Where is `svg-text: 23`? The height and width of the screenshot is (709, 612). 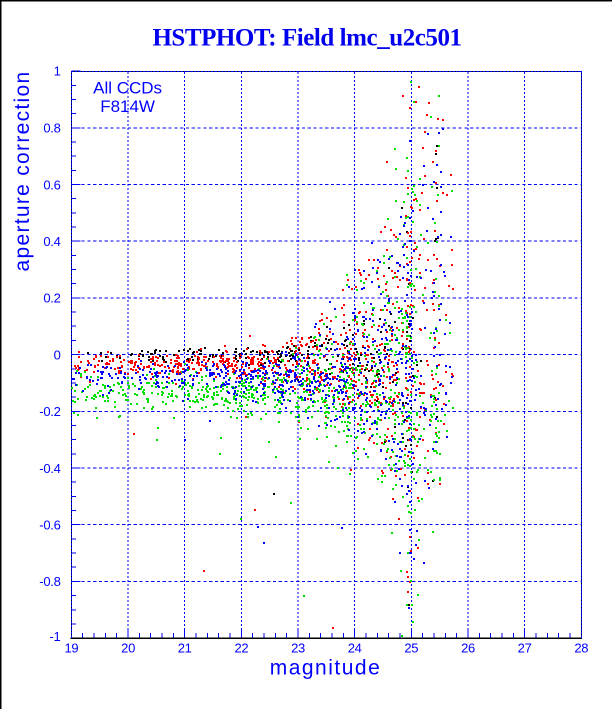 svg-text: 23 is located at coordinates (298, 648).